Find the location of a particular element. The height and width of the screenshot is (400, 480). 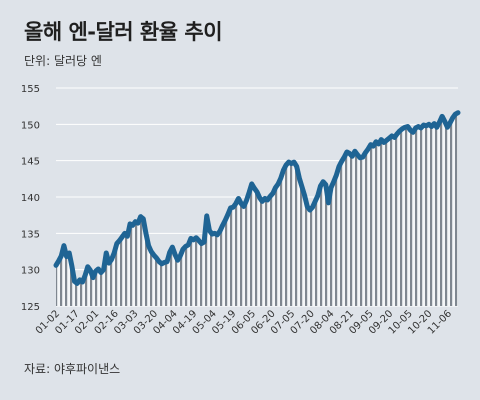

y-tick-135: 135 is located at coordinates (30, 234).